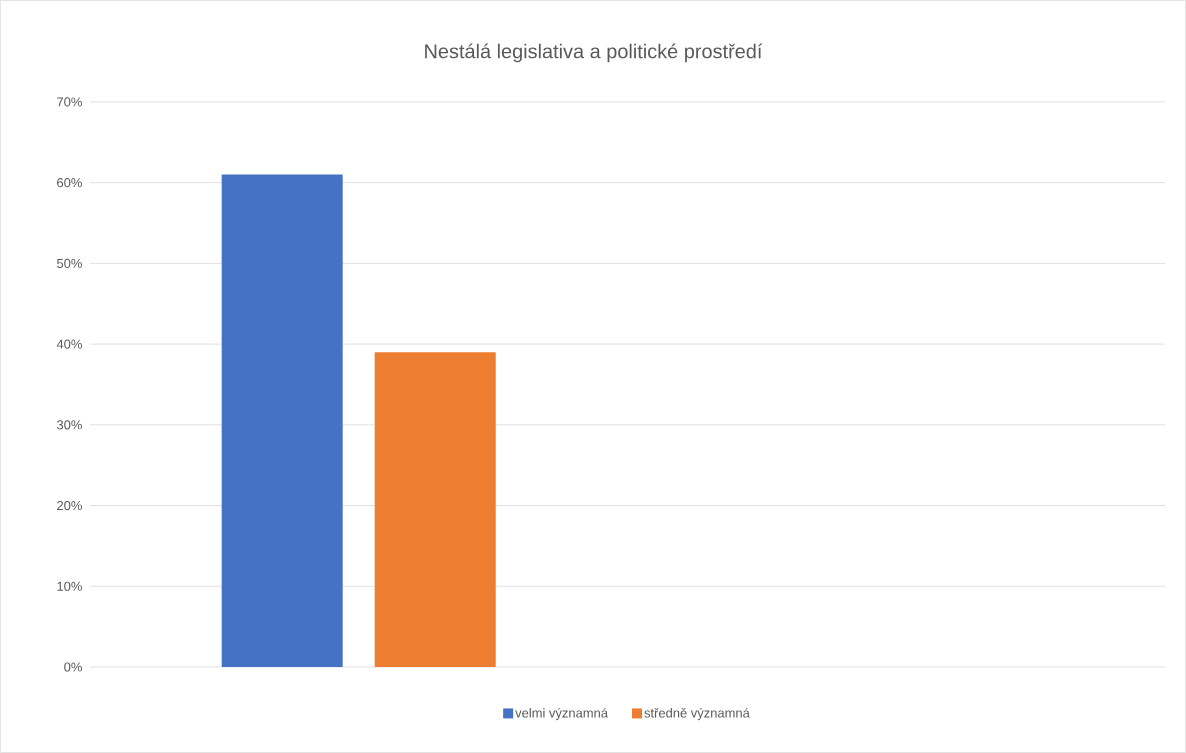  I want to click on y-tick-label: 40%, so click(69, 344).